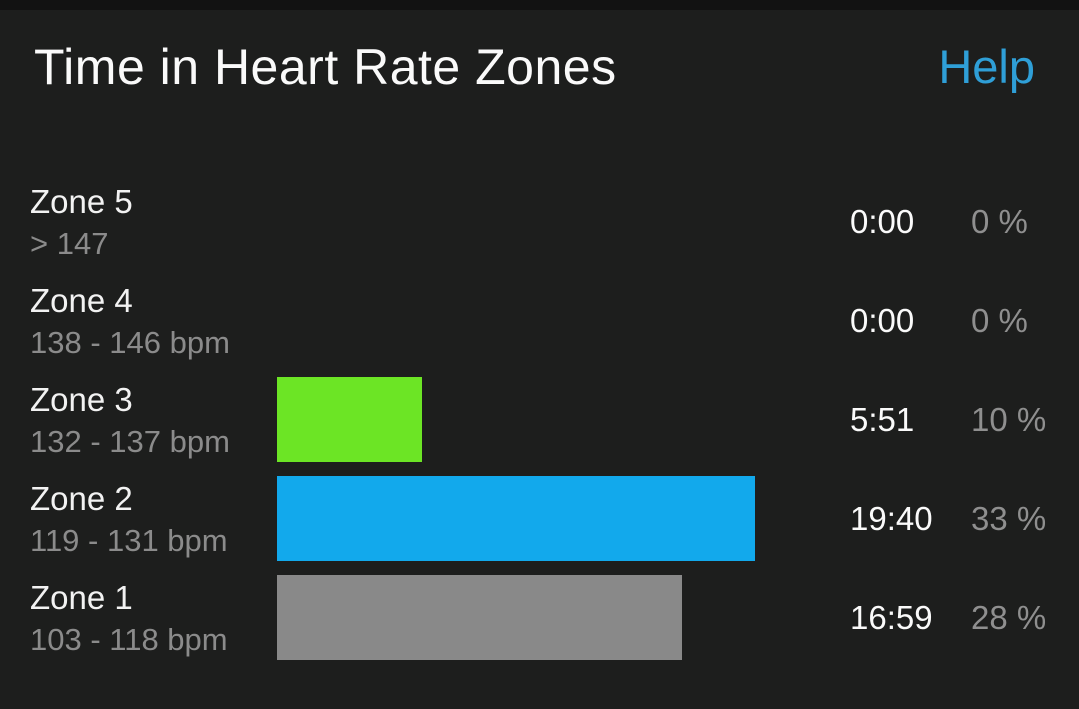 The height and width of the screenshot is (709, 1079). I want to click on zone-name: Zone 4, so click(81, 300).